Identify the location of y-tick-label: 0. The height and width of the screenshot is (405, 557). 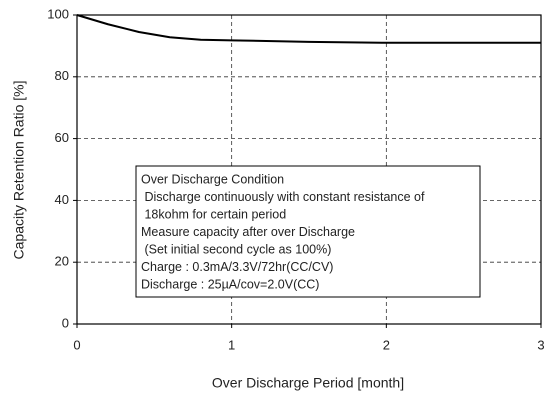
(65, 322).